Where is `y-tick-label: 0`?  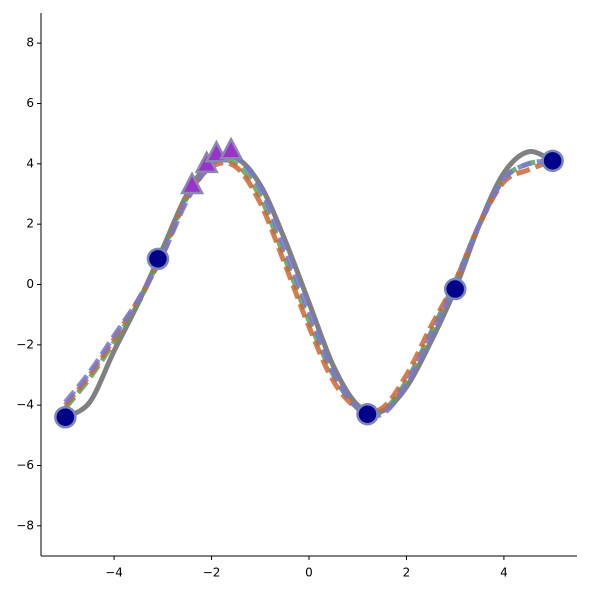
y-tick-label: 0 is located at coordinates (30, 284).